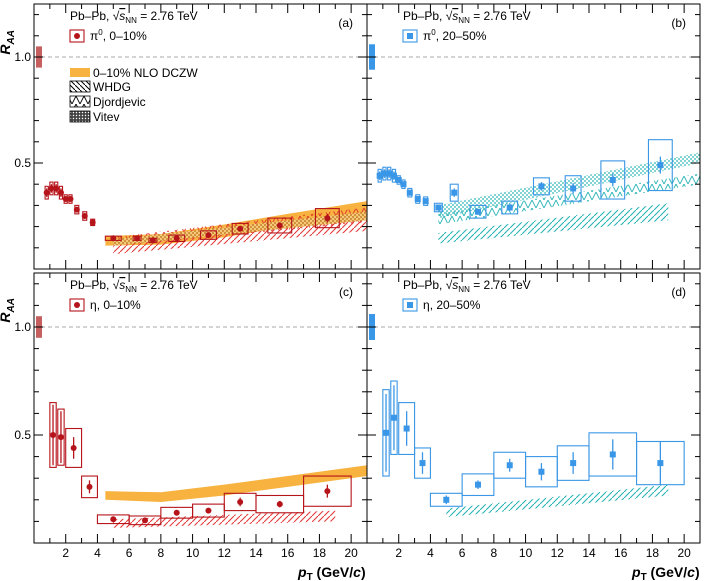 The height and width of the screenshot is (581, 706). Describe the element at coordinates (398, 553) in the screenshot. I see `x-tick-label: 2` at that location.